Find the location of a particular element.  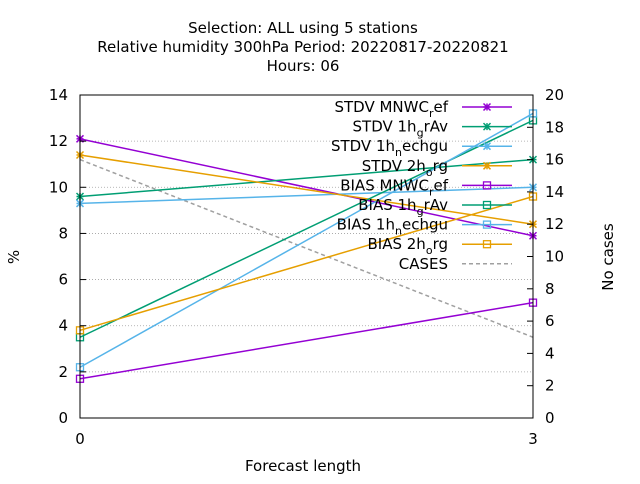

legend-label: BIAS 1hnechgu is located at coordinates (392, 227).